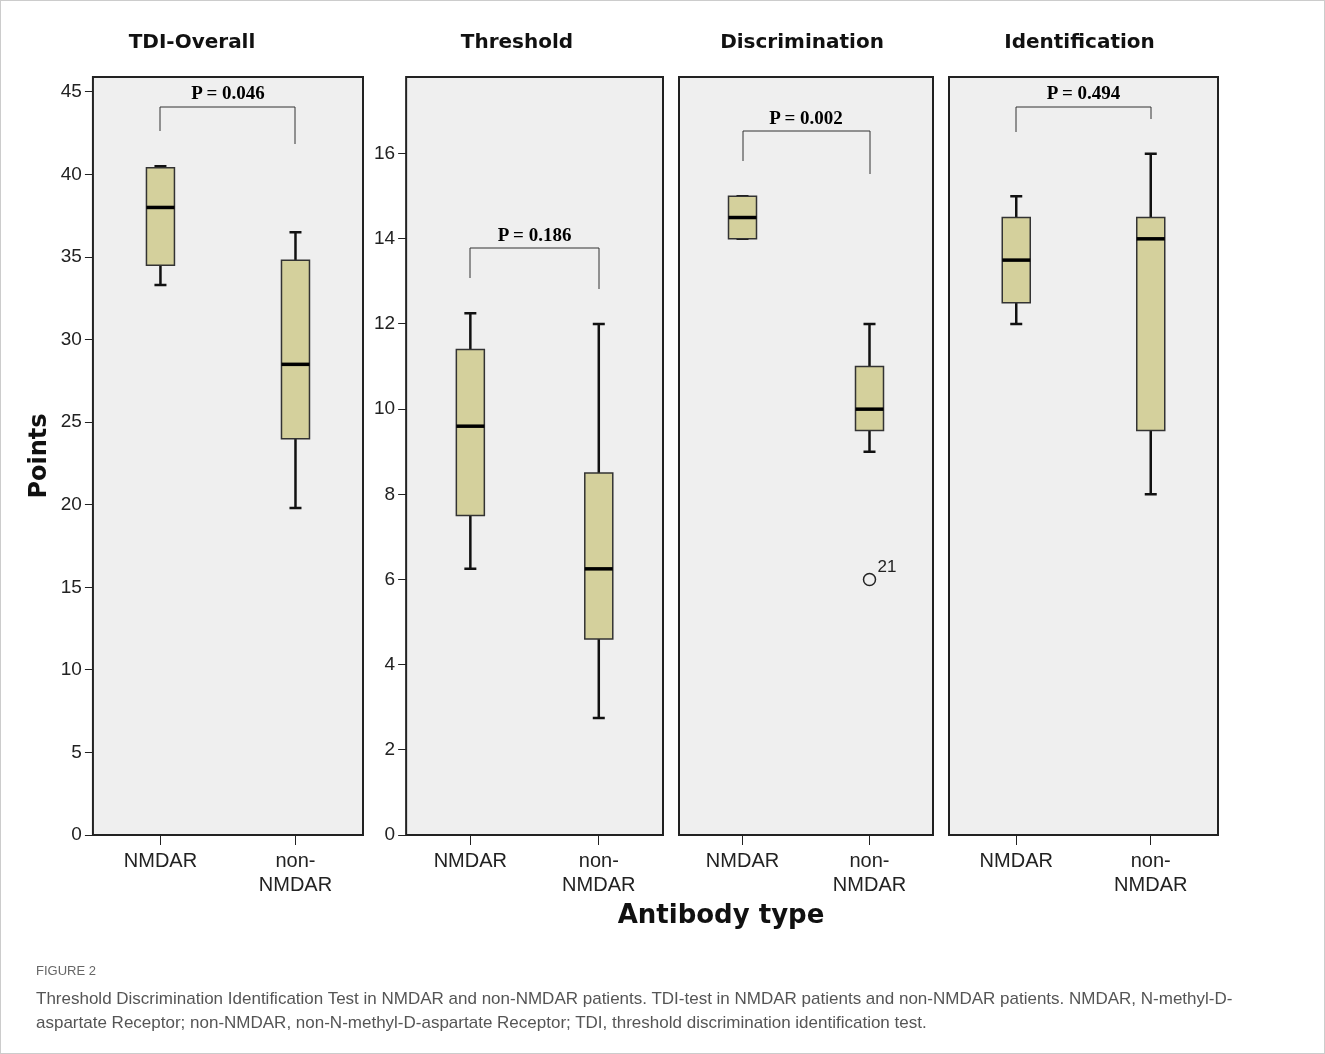 The width and height of the screenshot is (1325, 1054). I want to click on y-tick-label: 45, so click(71, 91).